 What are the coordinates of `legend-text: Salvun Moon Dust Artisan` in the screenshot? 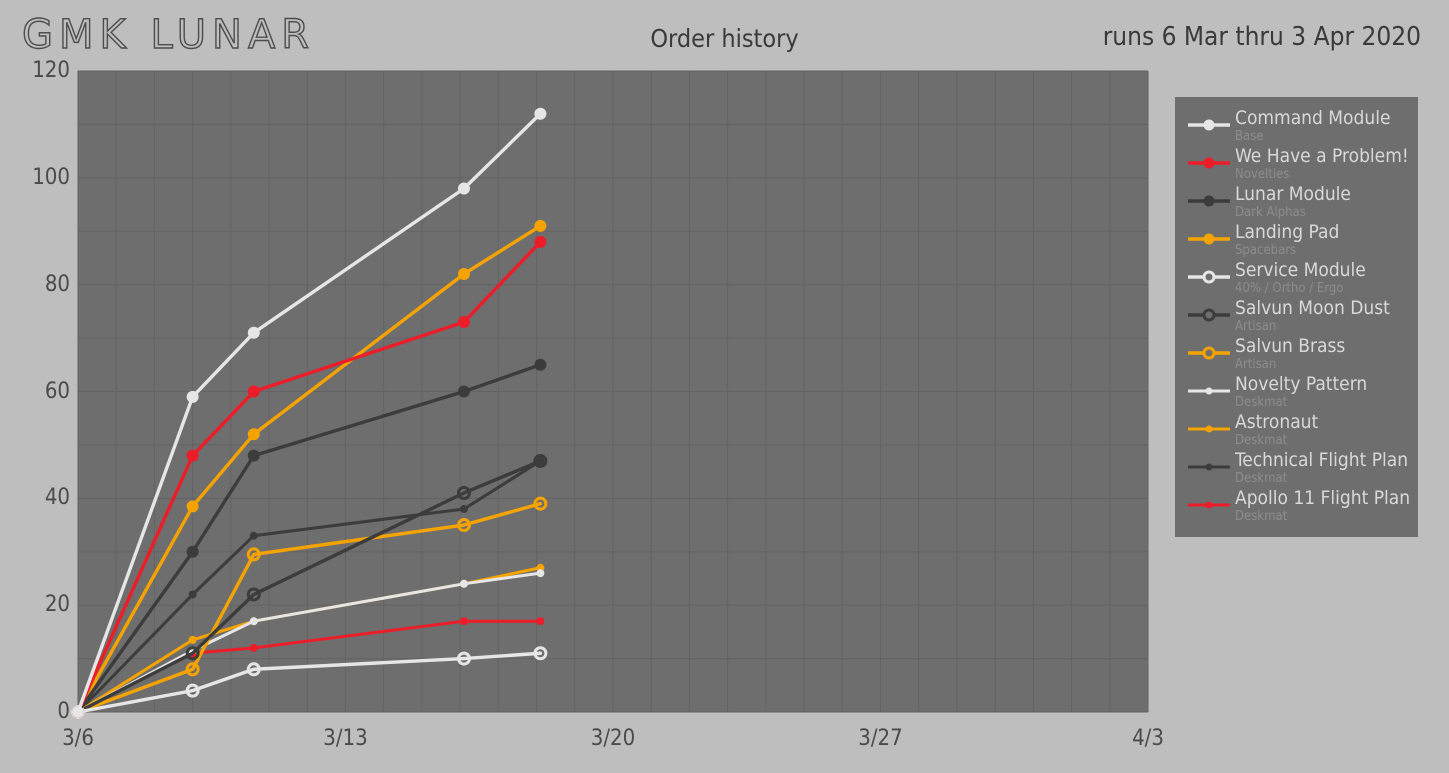 It's located at (1312, 315).